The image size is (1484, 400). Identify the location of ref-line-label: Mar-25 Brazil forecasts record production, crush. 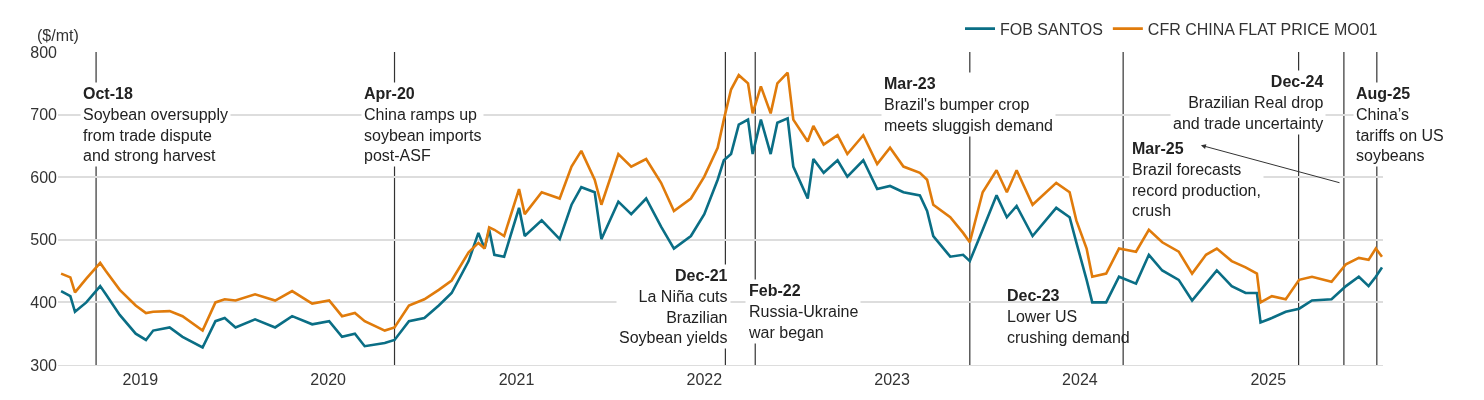
(1196, 180).